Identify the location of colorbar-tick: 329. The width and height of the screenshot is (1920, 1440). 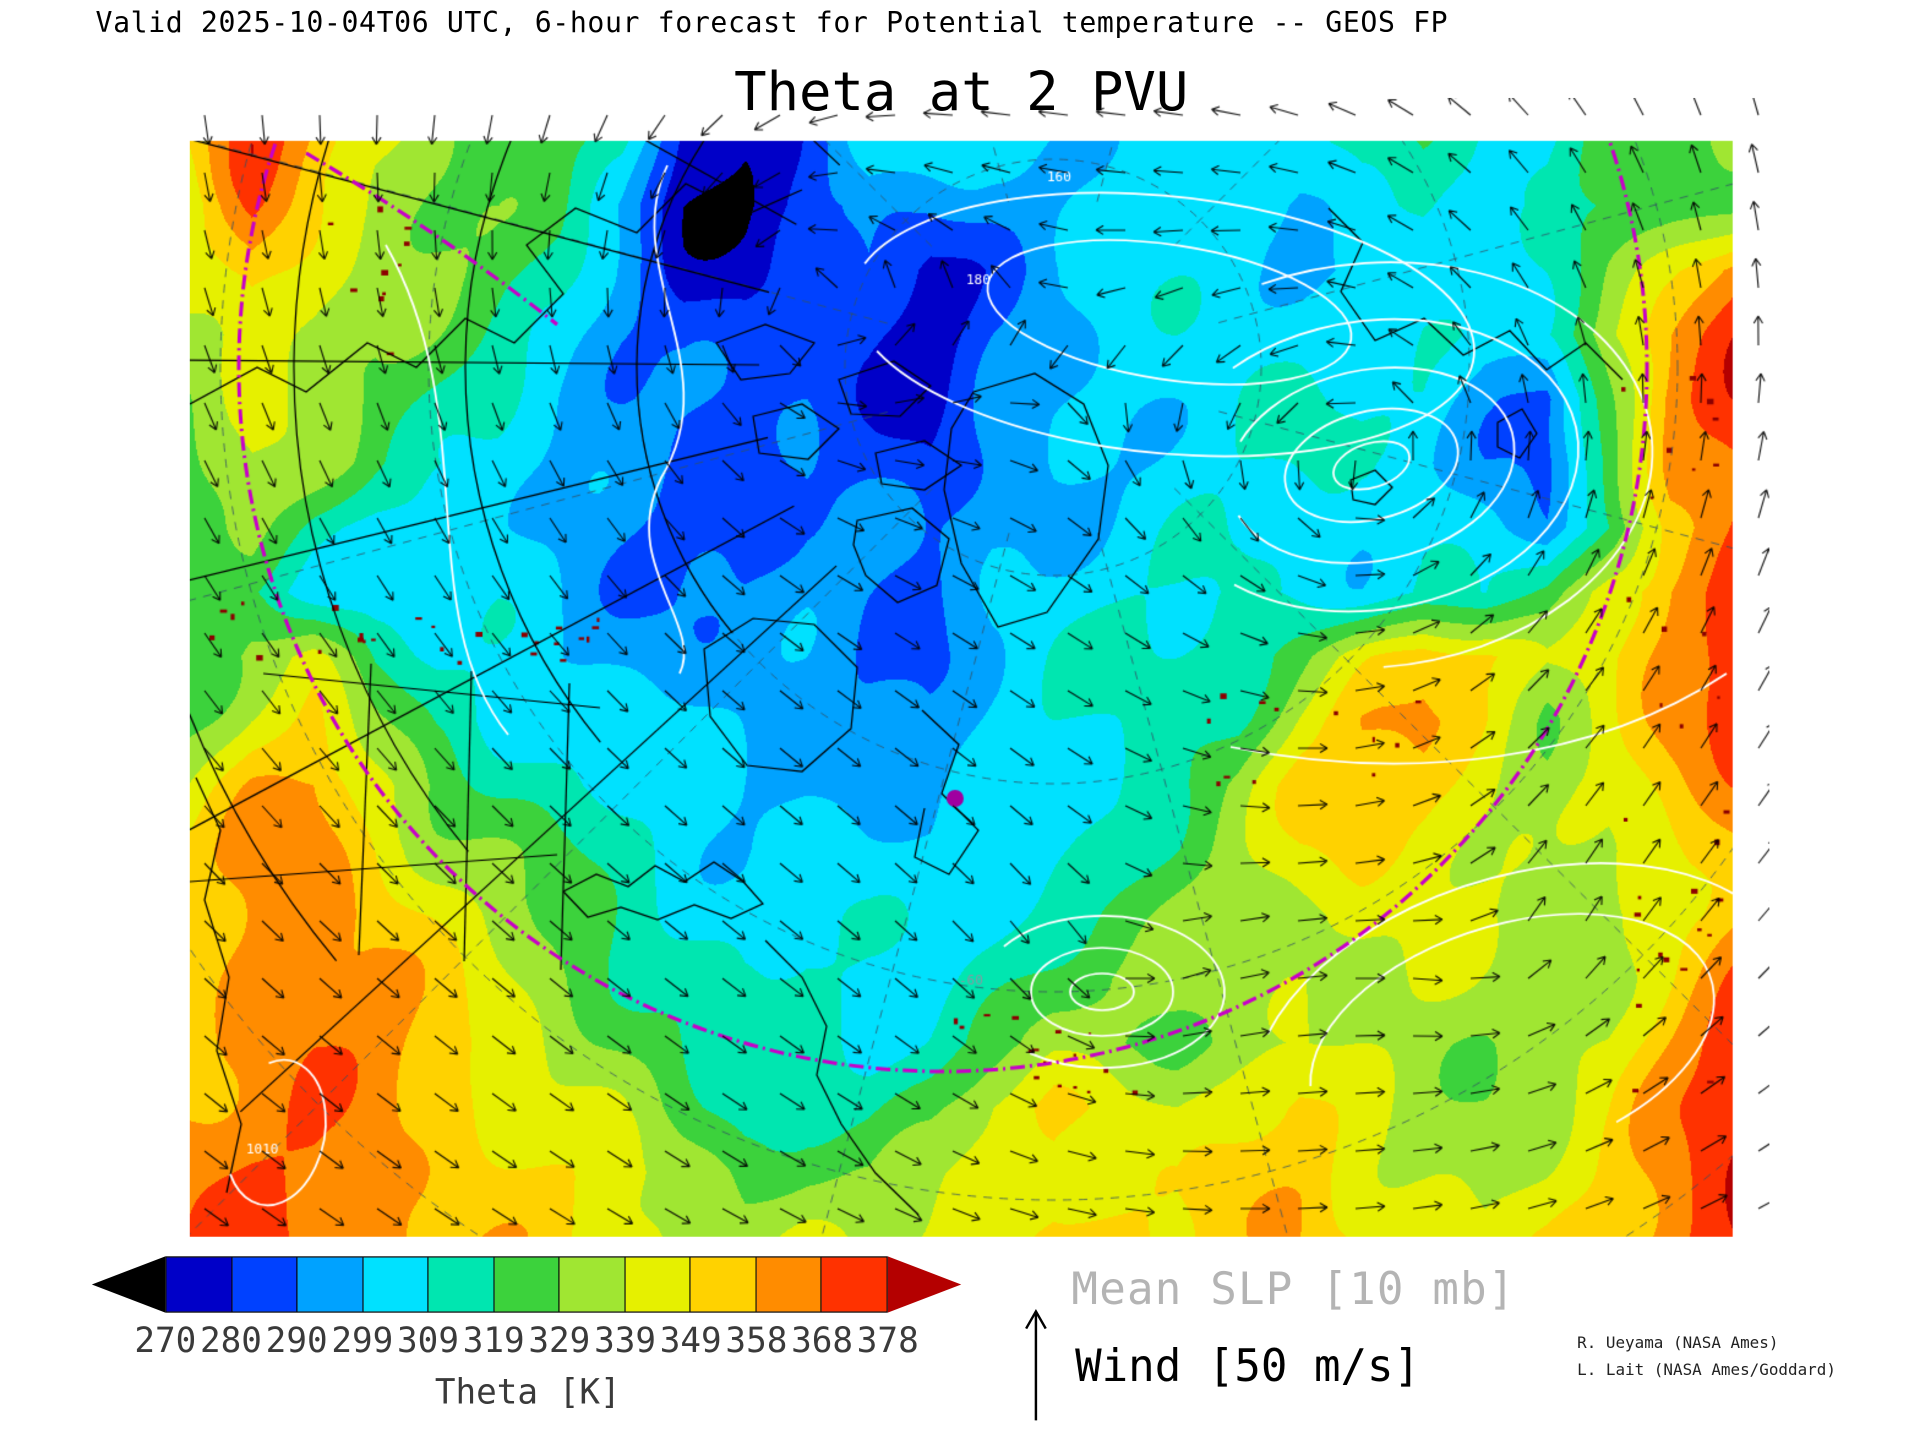
(559, 1340).